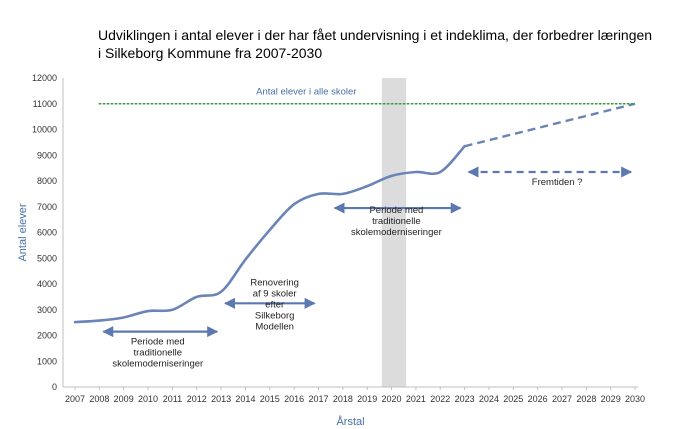 The image size is (677, 429). What do you see at coordinates (75, 399) in the screenshot?
I see `x-tick-label: 2007` at bounding box center [75, 399].